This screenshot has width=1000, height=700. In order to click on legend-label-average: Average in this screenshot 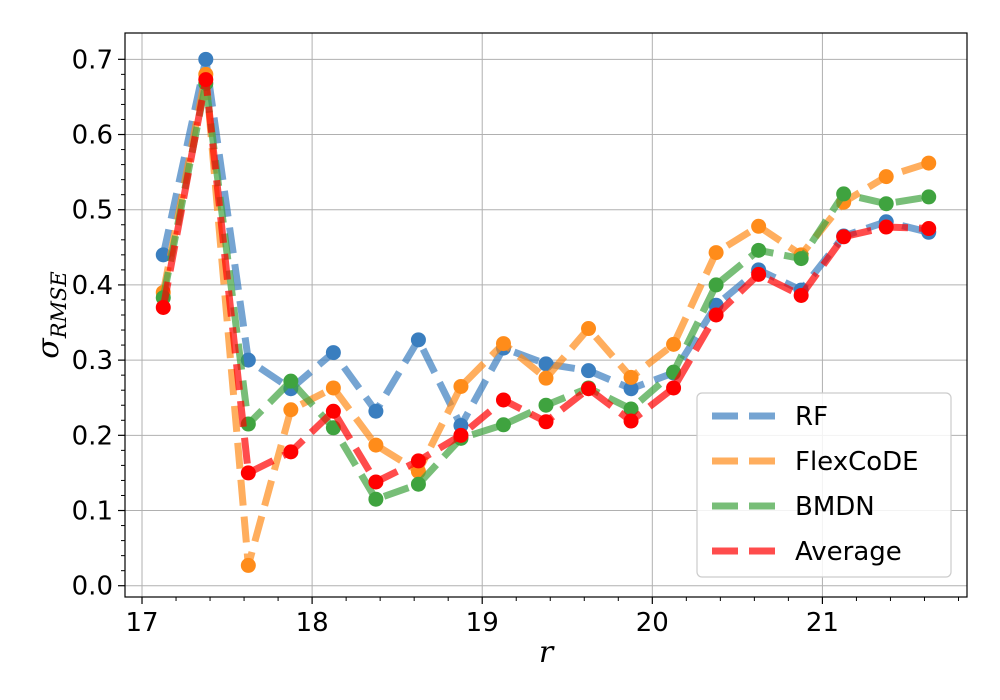, I will do `click(848, 552)`.